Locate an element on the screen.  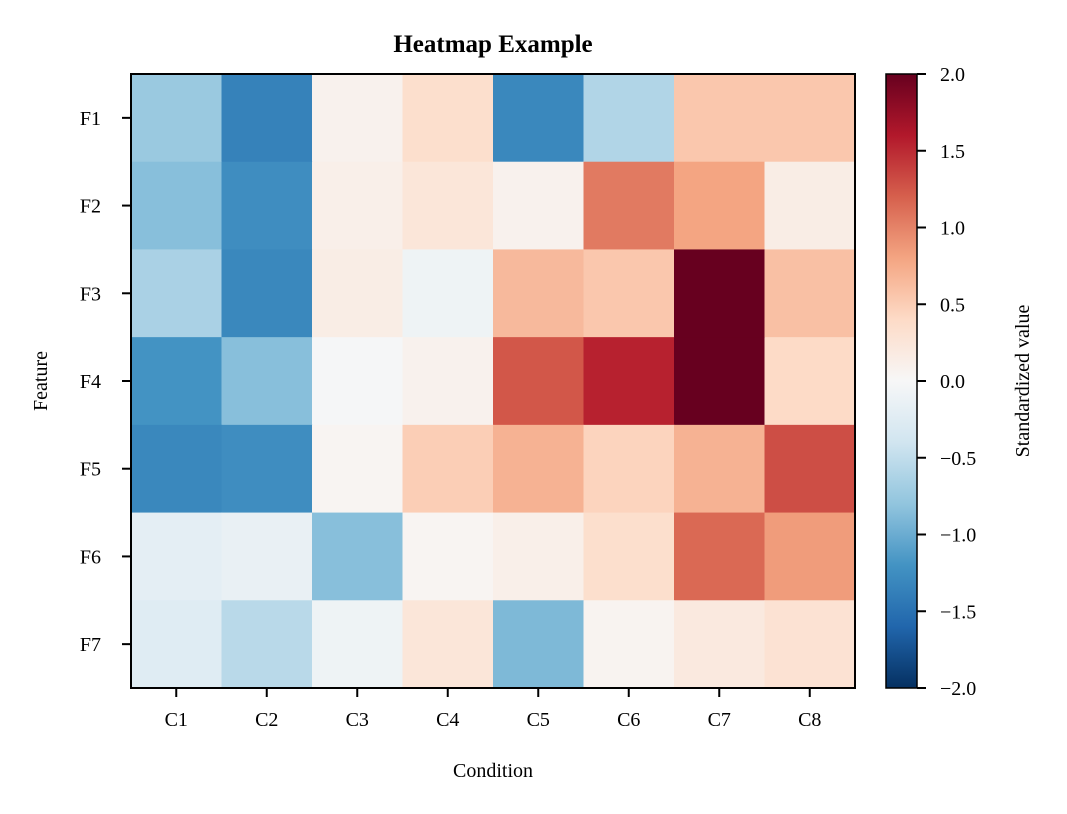
x-tick-label: C7 is located at coordinates (719, 720).